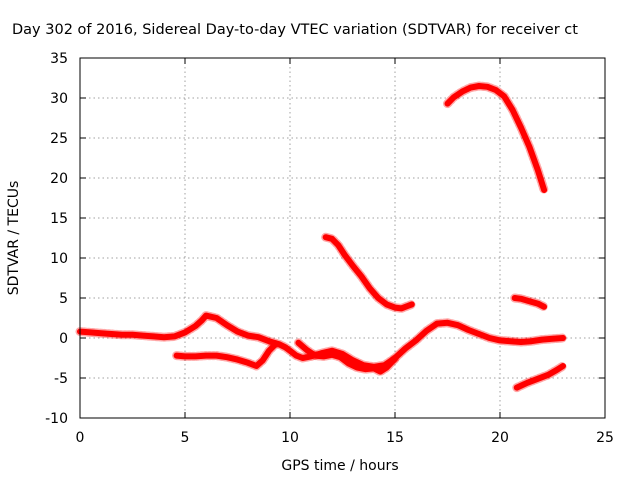  What do you see at coordinates (59, 139) in the screenshot?
I see `y-tick-label: 25` at bounding box center [59, 139].